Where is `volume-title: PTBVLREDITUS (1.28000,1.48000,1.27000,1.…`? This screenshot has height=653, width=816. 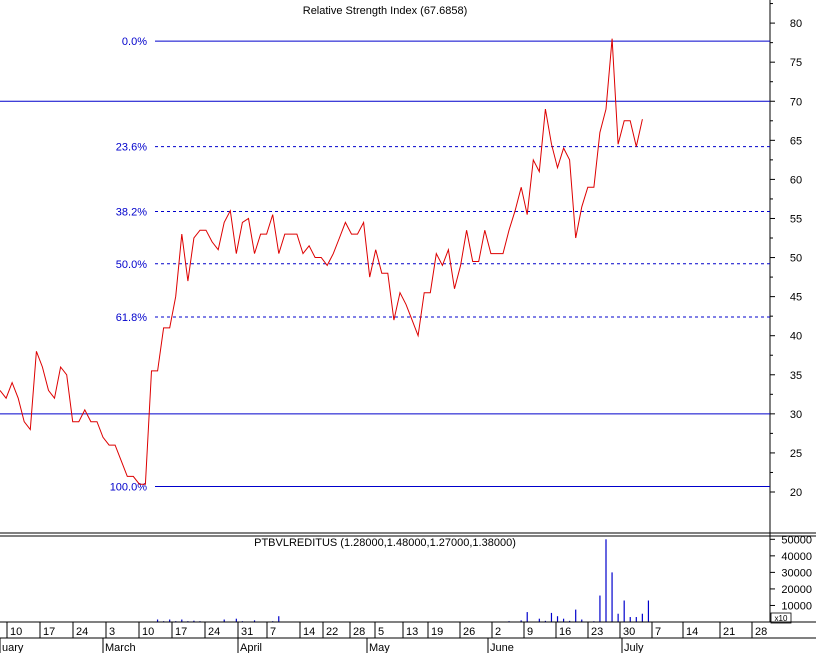 volume-title: PTBVLREDITUS (1.28000,1.48000,1.27000,1.… is located at coordinates (385, 543).